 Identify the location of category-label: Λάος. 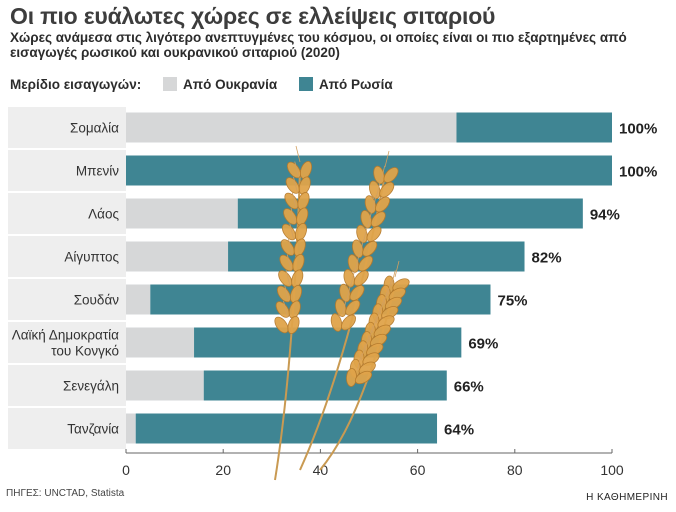
(103, 214).